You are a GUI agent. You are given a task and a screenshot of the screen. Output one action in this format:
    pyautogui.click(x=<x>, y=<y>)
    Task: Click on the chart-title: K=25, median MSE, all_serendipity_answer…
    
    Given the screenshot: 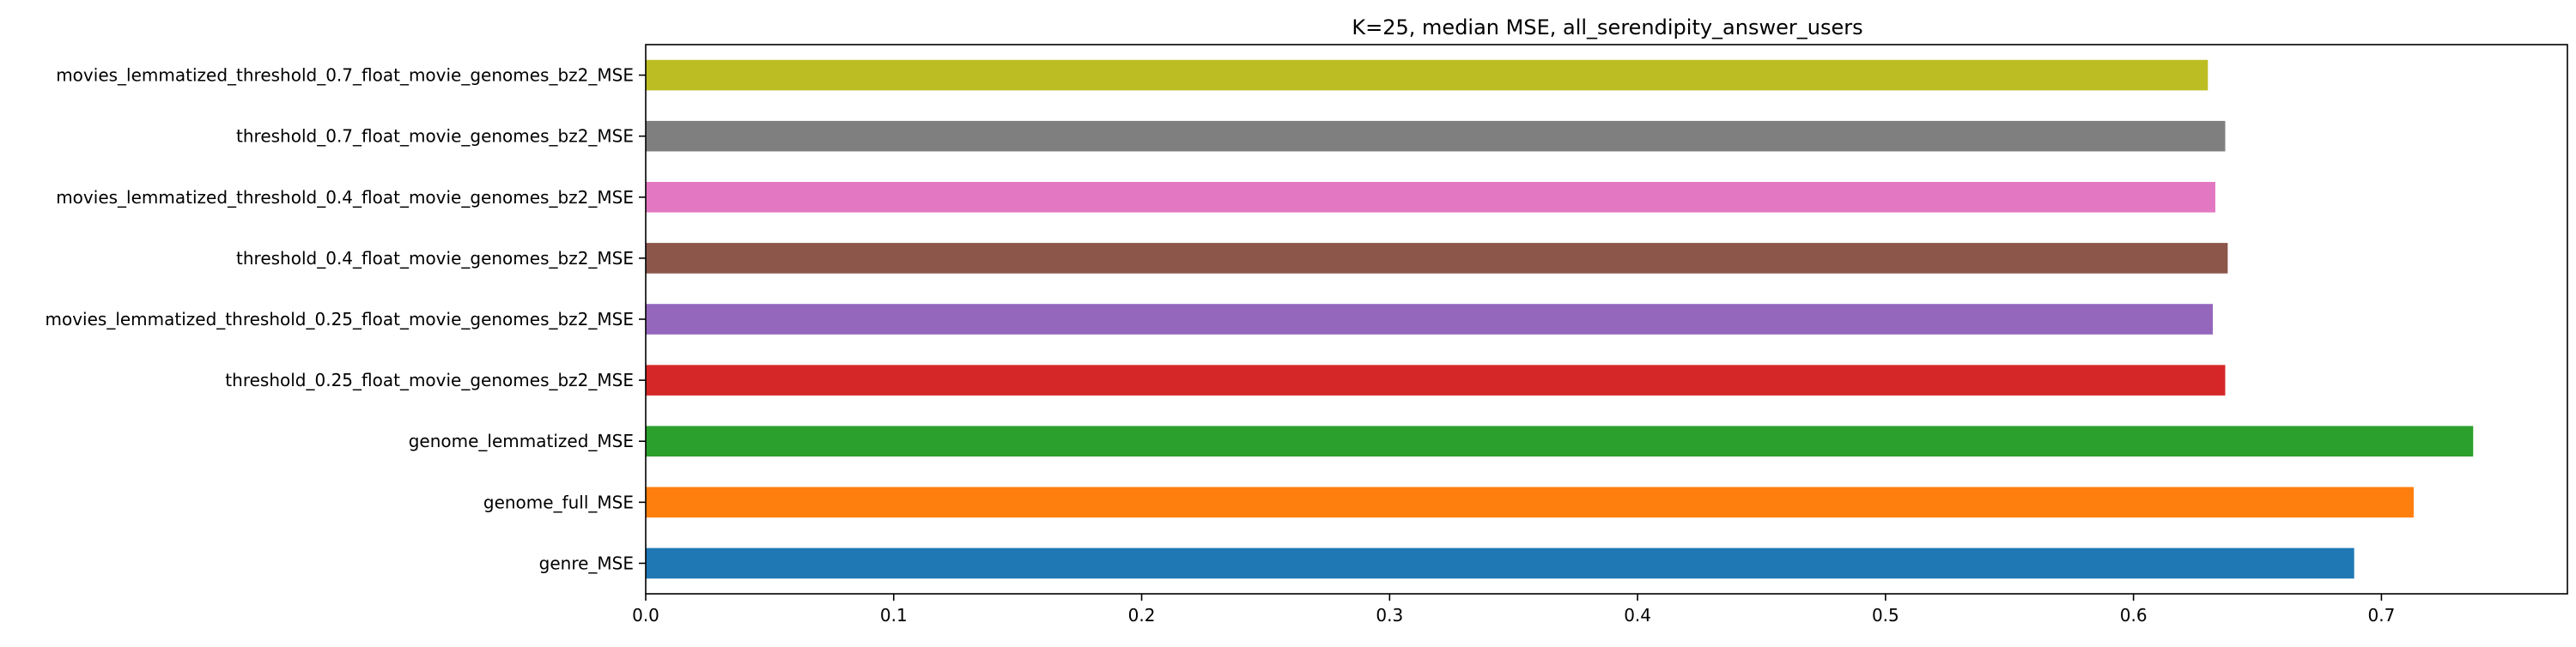 What is the action you would take?
    pyautogui.click(x=1607, y=27)
    